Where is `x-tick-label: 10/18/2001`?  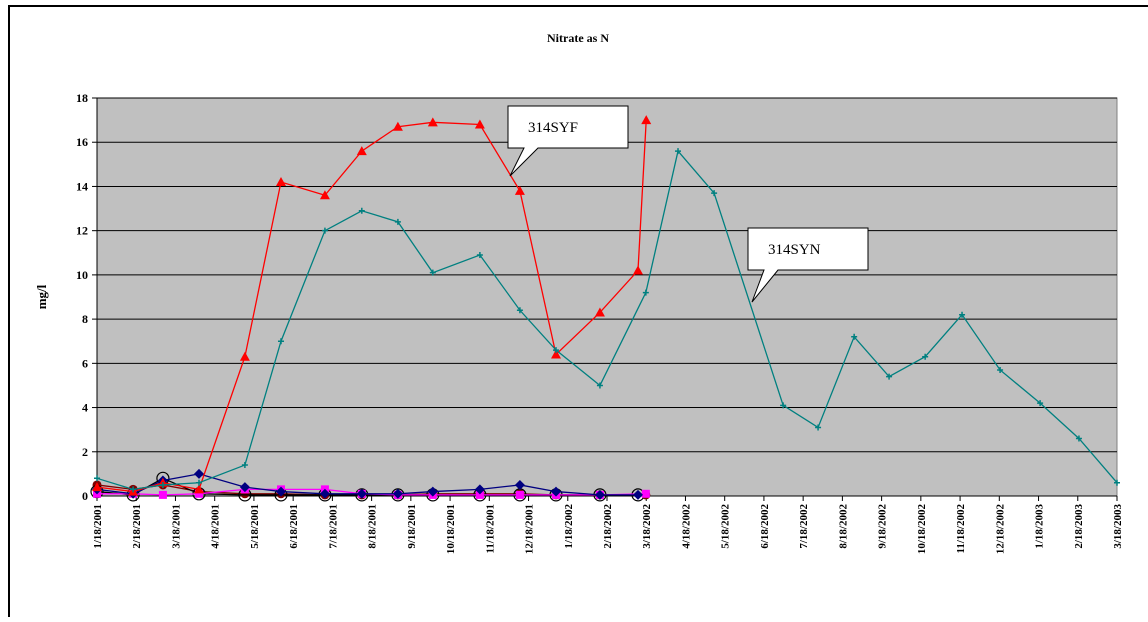
x-tick-label: 10/18/2001 is located at coordinates (451, 529).